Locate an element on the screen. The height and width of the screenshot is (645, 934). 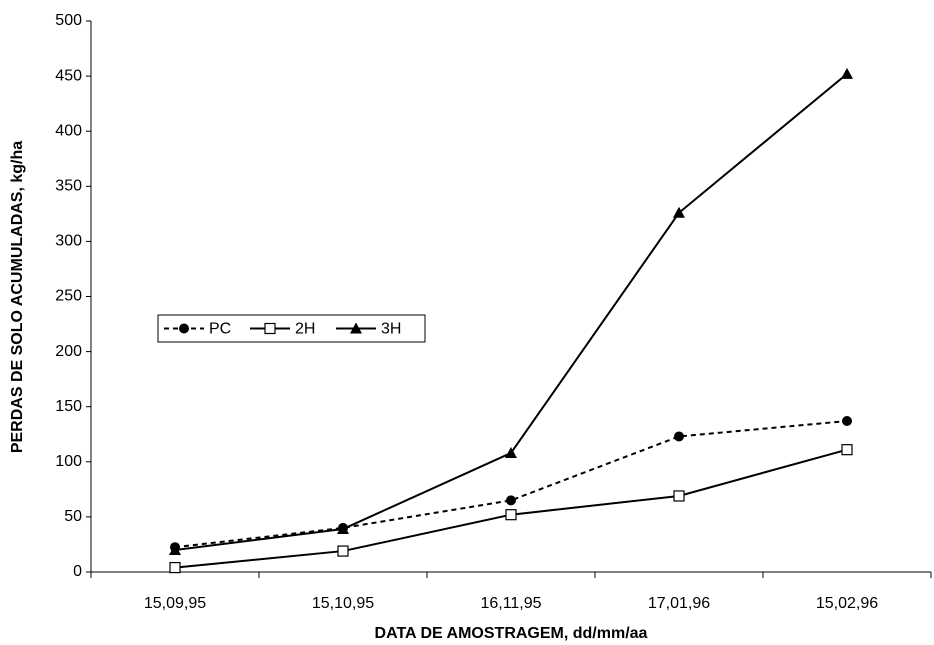
legend-label: 3H is located at coordinates (391, 329).